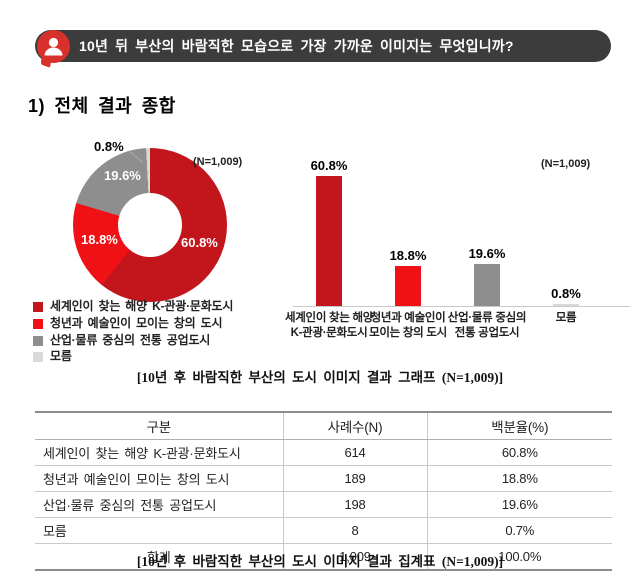 Image resolution: width=640 pixels, height=585 pixels. I want to click on table-row: 세계인이 찾는 해양 K-관광·문화도시 614 60.8%, so click(323, 452).